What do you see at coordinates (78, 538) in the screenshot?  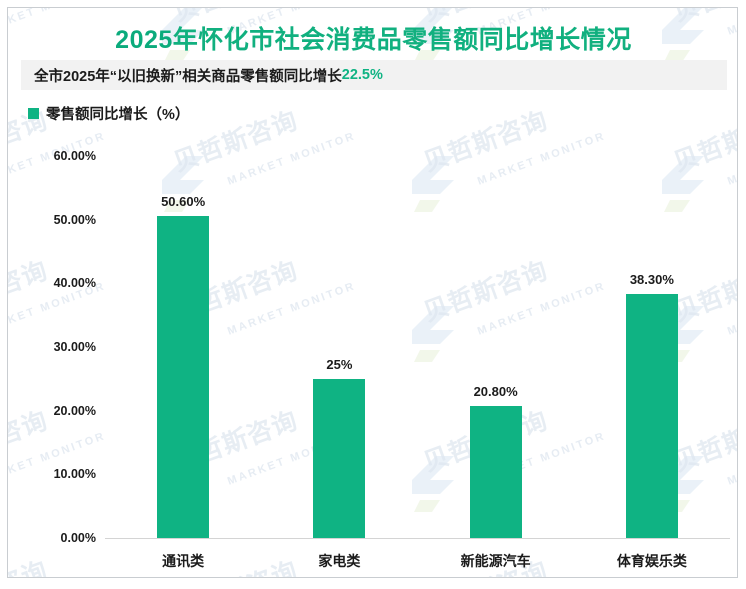 I see `y-axis-tick-label: 0.00%` at bounding box center [78, 538].